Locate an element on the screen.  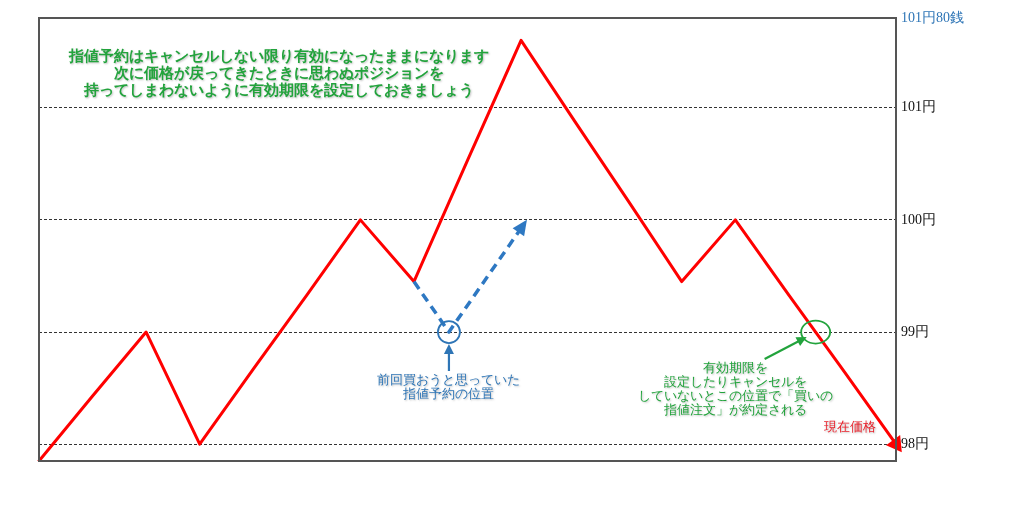
y-tick-label: 99円 is located at coordinates (915, 331).